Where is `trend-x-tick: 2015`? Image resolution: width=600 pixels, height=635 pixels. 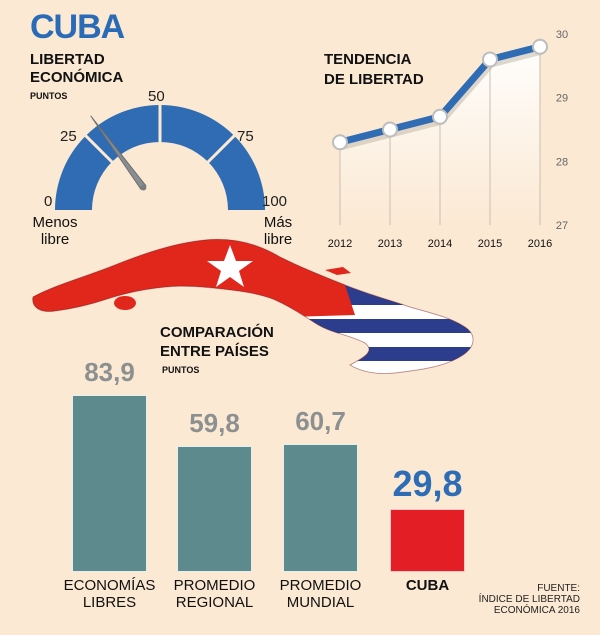 trend-x-tick: 2015 is located at coordinates (490, 244).